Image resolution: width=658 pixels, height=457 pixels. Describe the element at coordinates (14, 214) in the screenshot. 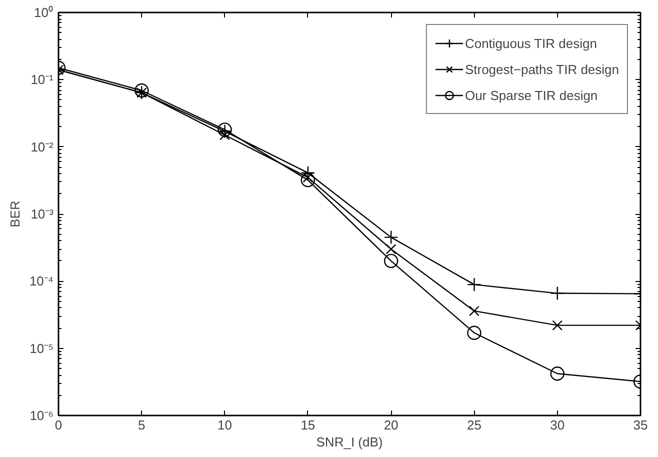

I see `y-axis-title: BER` at that location.